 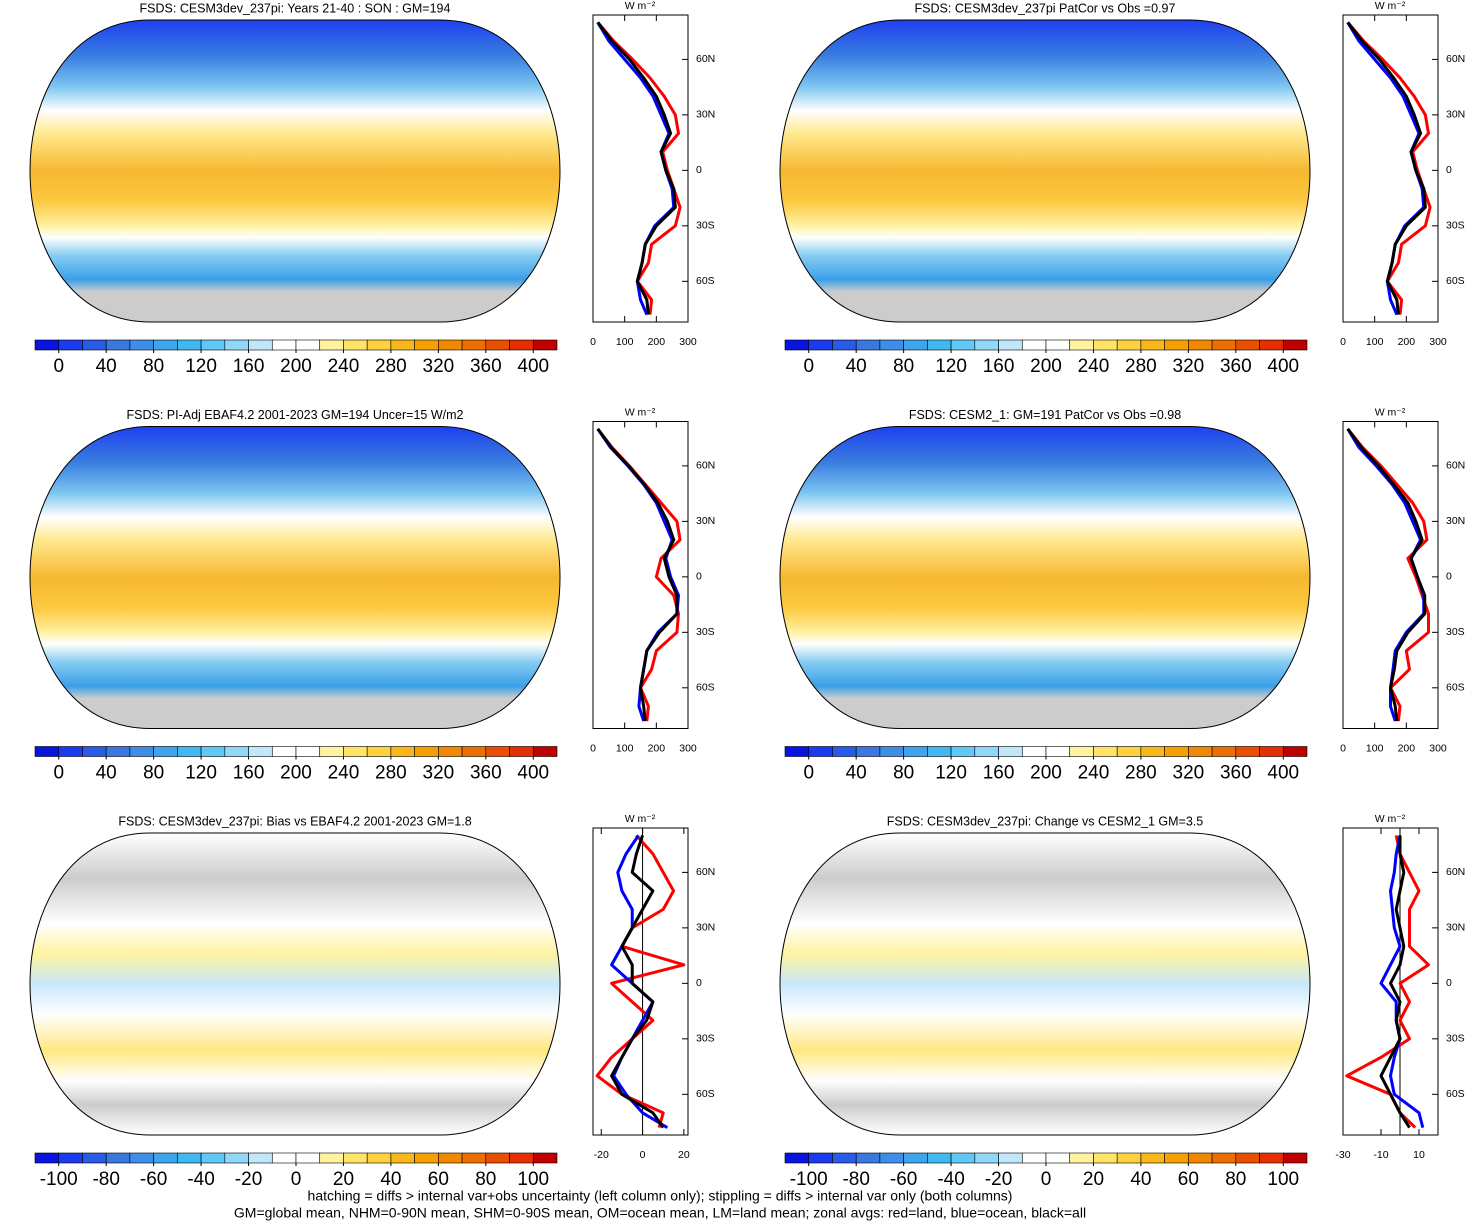 I want to click on map, so click(x=1045, y=577).